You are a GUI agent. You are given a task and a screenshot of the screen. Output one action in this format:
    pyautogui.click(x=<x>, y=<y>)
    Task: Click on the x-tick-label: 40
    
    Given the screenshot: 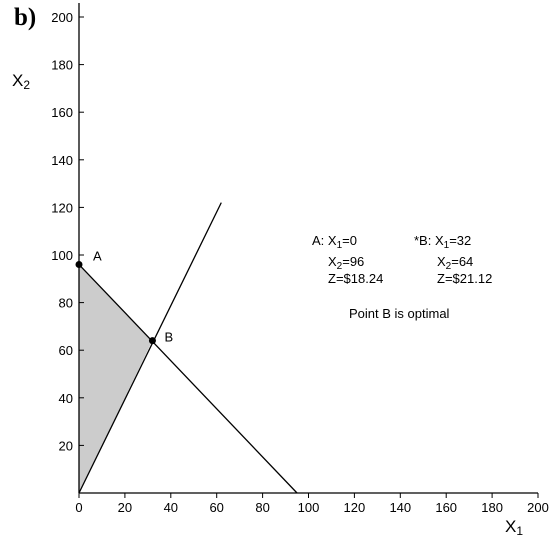 What is the action you would take?
    pyautogui.click(x=171, y=507)
    